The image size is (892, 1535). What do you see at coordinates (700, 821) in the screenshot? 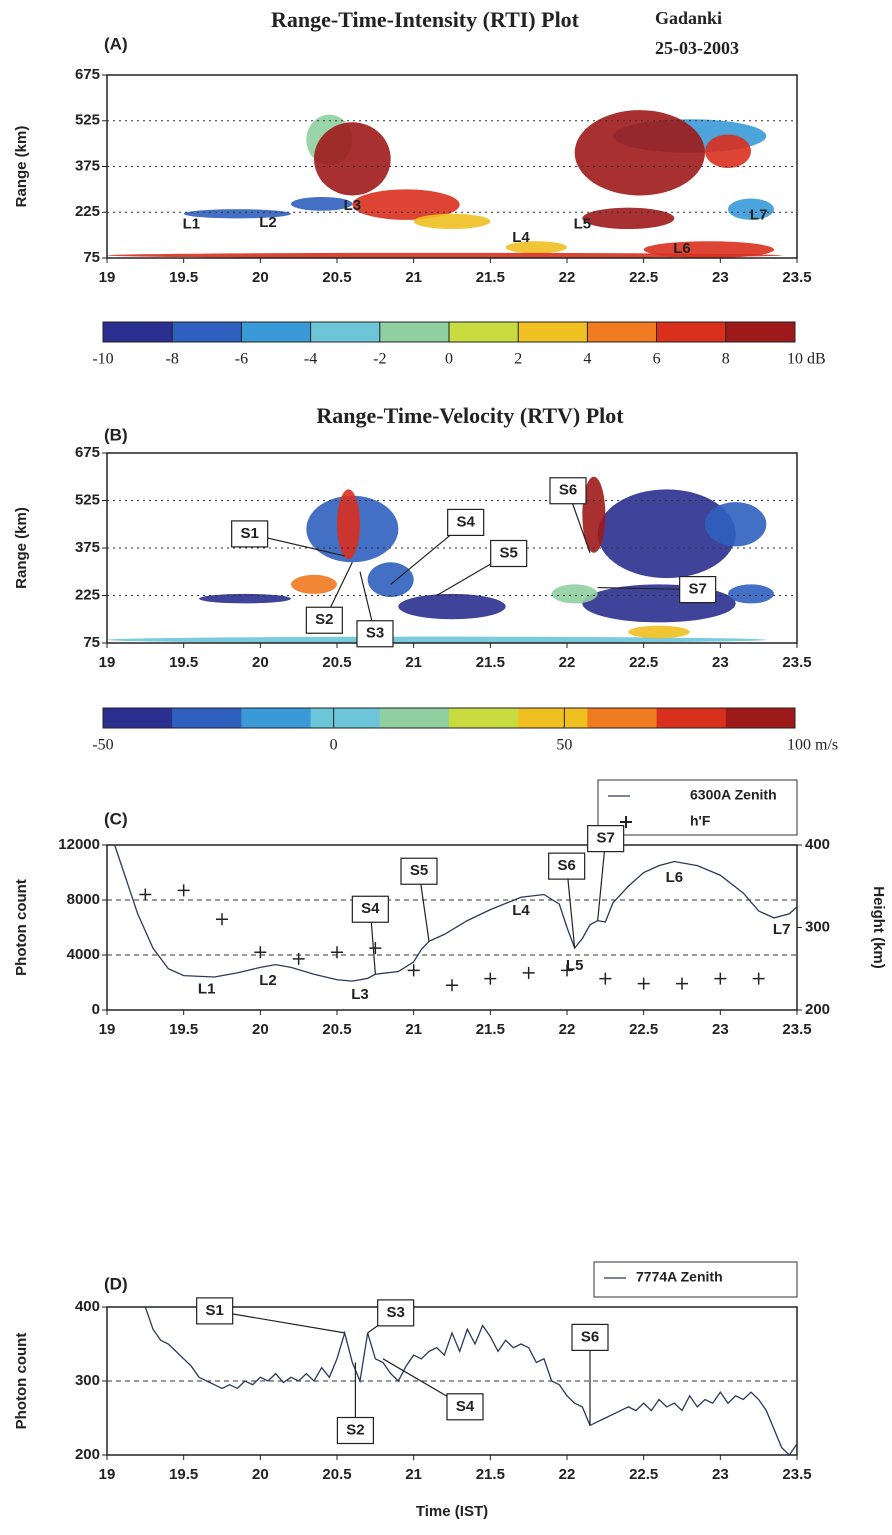
I see `legend-label: h'F` at bounding box center [700, 821].